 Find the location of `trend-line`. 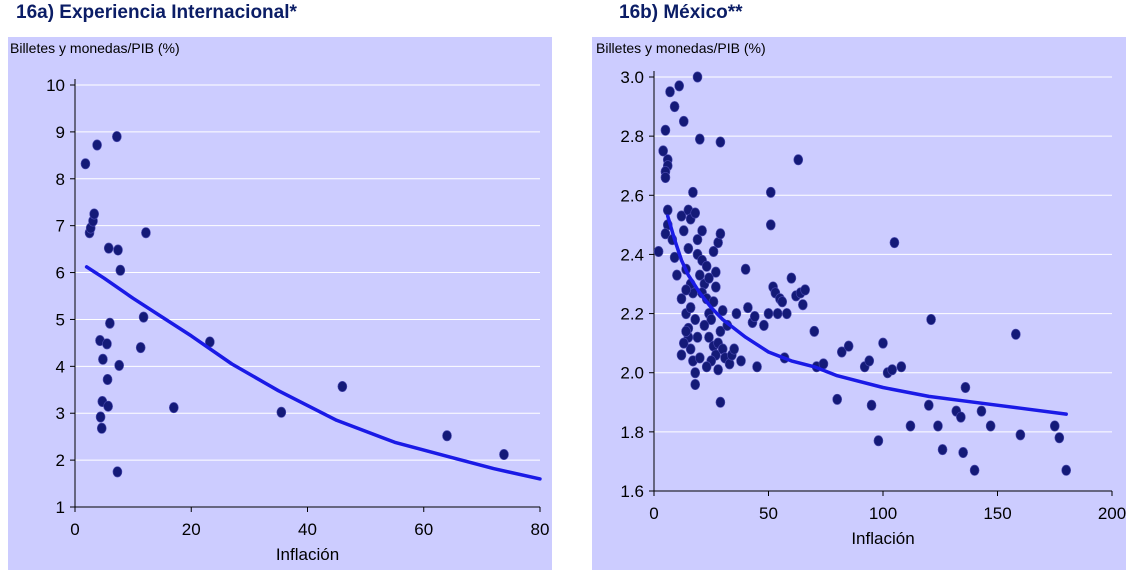

trend-line is located at coordinates (866, 315).